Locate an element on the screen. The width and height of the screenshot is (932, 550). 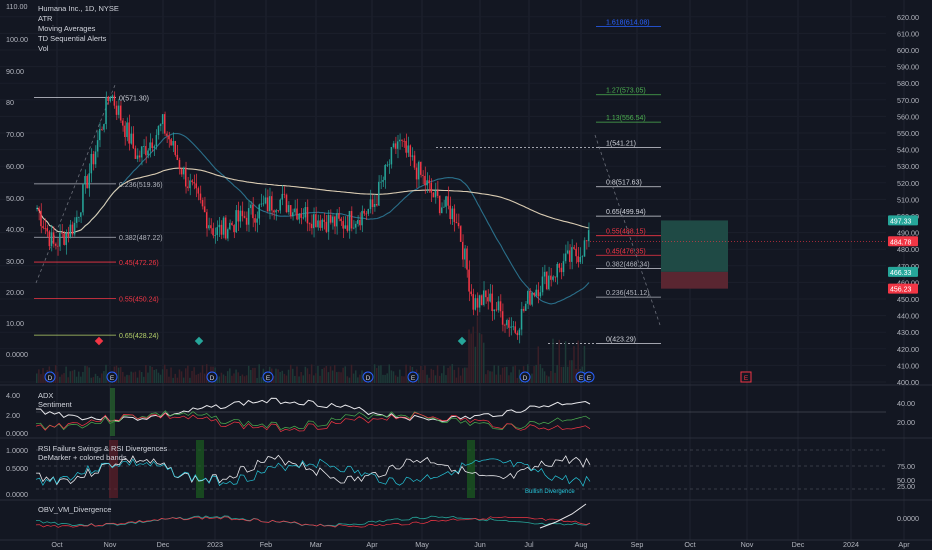
left-tick-5: 60.00 is located at coordinates (15, 166).